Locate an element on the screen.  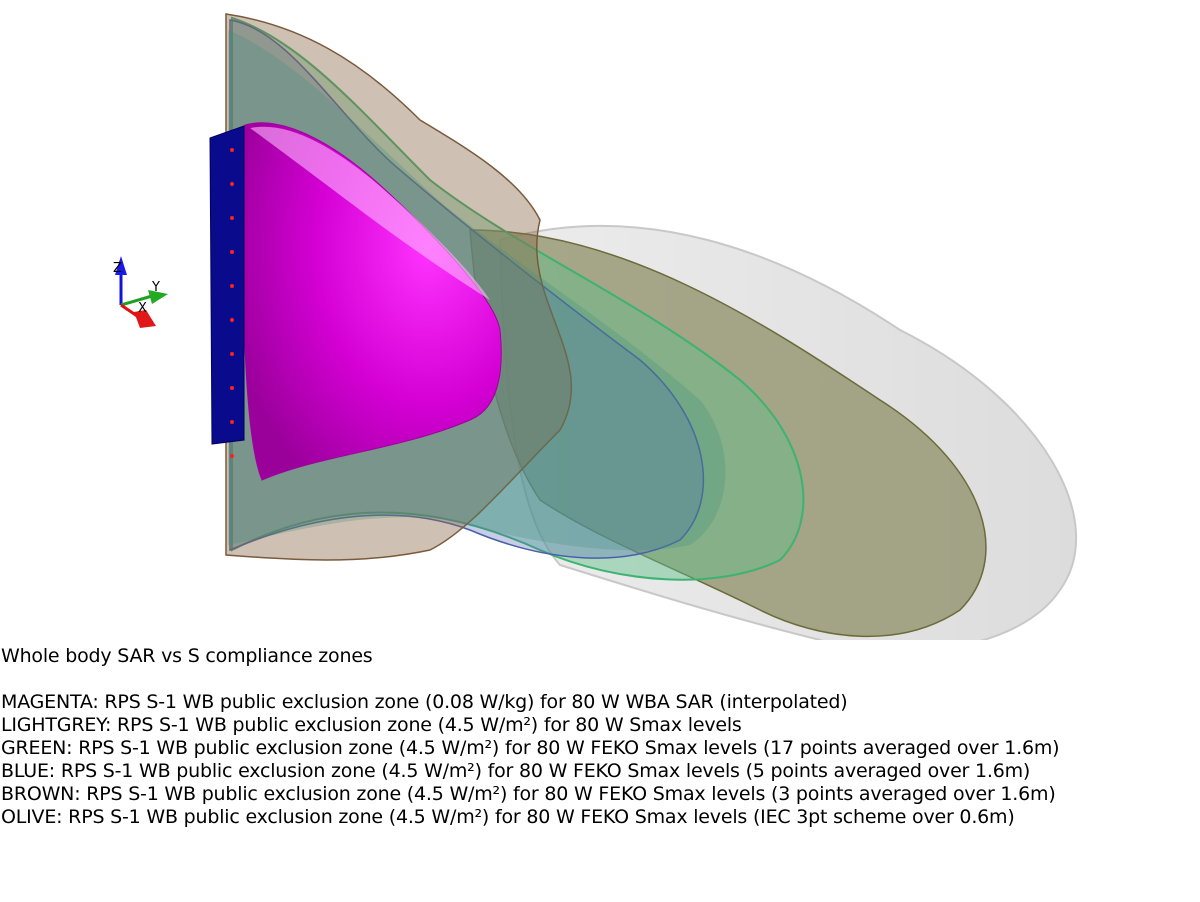
antenna-panel is located at coordinates (227, 285).